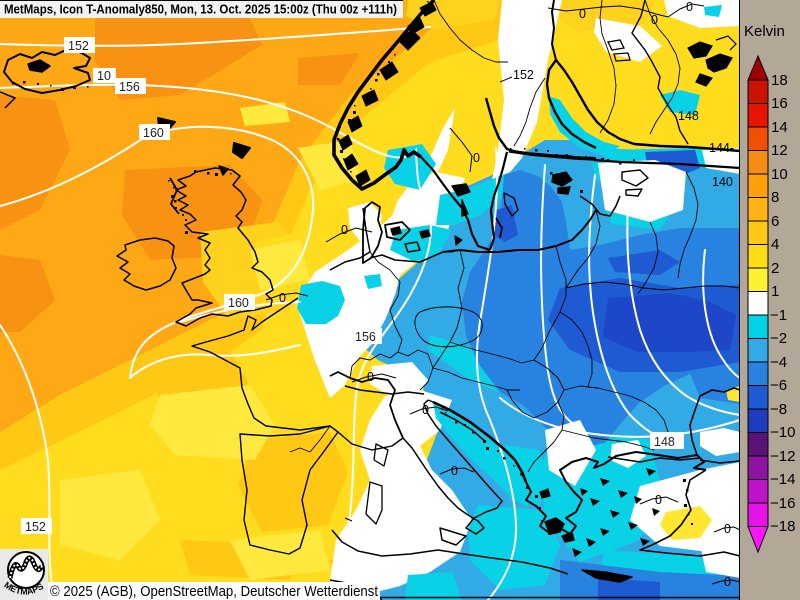 The width and height of the screenshot is (800, 600). What do you see at coordinates (721, 148) in the screenshot?
I see `svg-text: 144-` at bounding box center [721, 148].